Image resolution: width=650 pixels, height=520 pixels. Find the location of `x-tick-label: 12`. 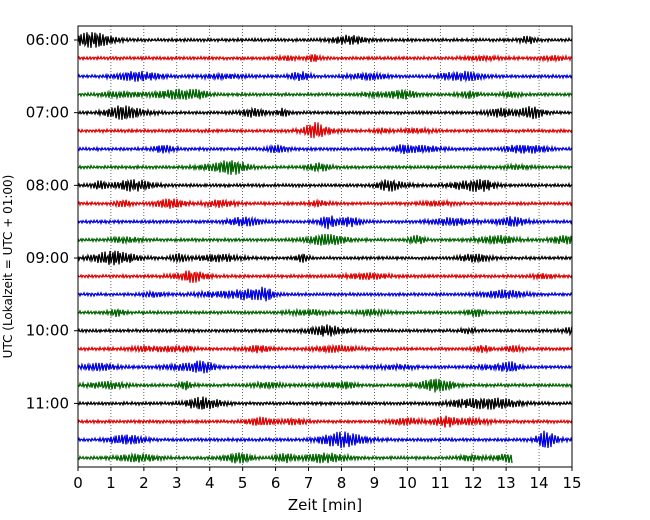

x-tick-label: 12 is located at coordinates (473, 483).